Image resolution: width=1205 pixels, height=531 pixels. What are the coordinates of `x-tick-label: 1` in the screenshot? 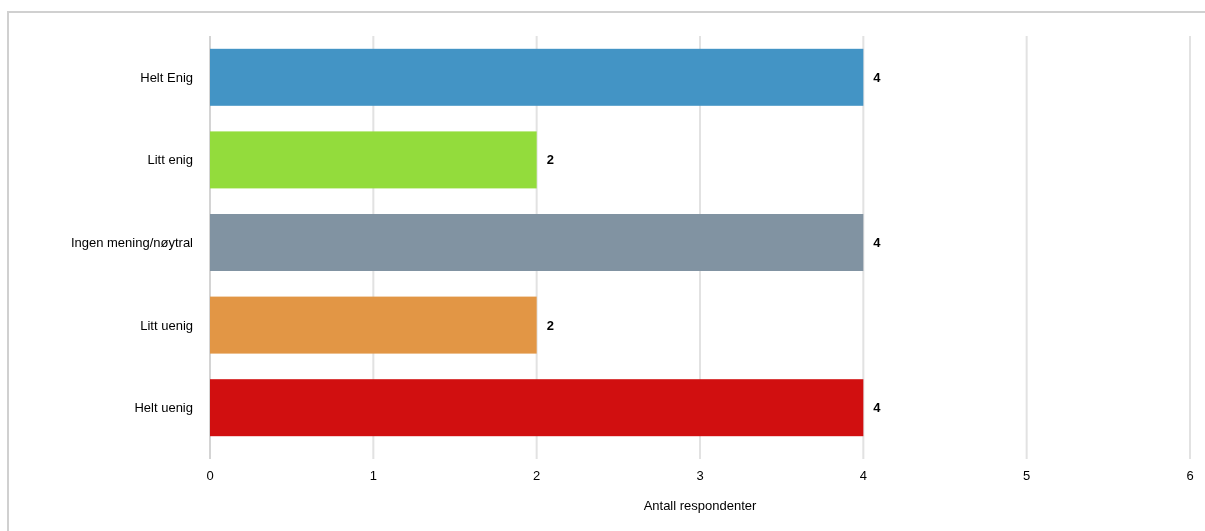 It's located at (373, 475).